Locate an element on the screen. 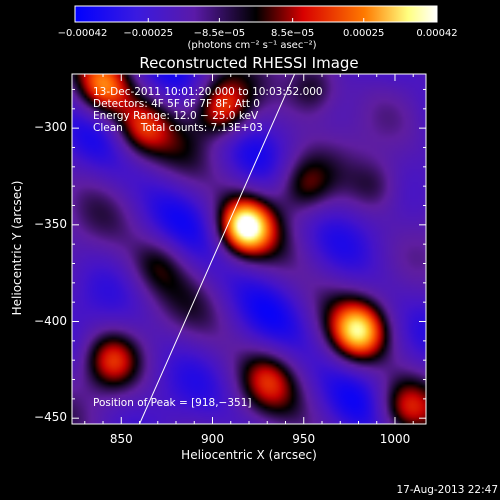 This screenshot has height=500, width=500. y-tick-label: −450 is located at coordinates (50, 417).